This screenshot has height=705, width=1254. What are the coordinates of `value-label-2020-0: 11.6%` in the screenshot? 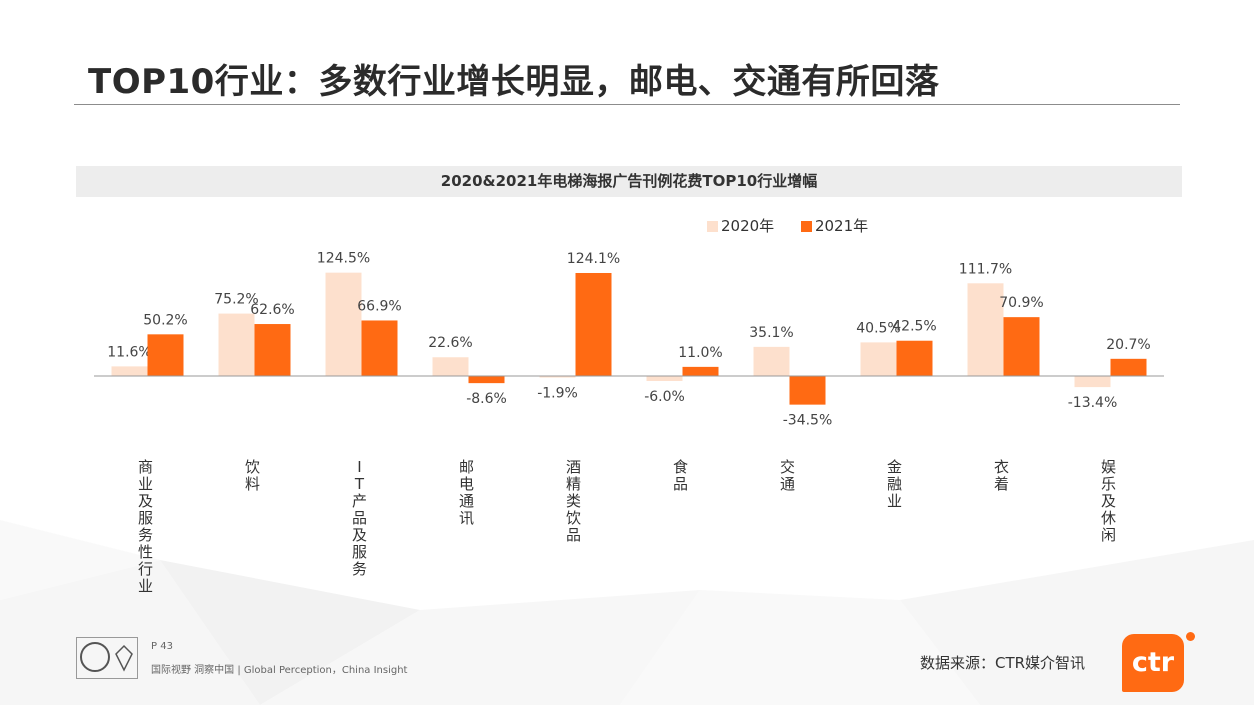 It's located at (129, 352).